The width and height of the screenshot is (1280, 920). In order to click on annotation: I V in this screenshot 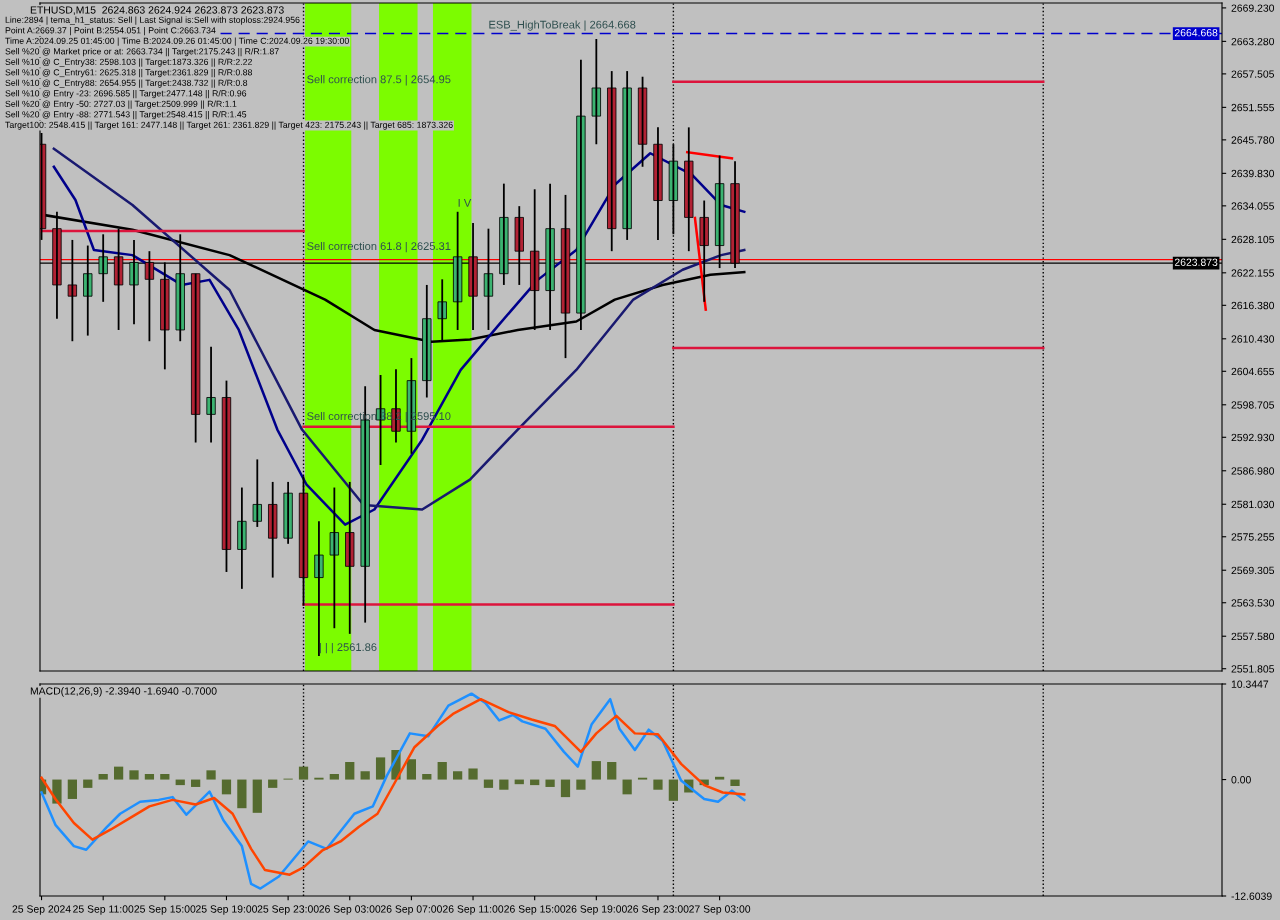, I will do `click(465, 203)`.